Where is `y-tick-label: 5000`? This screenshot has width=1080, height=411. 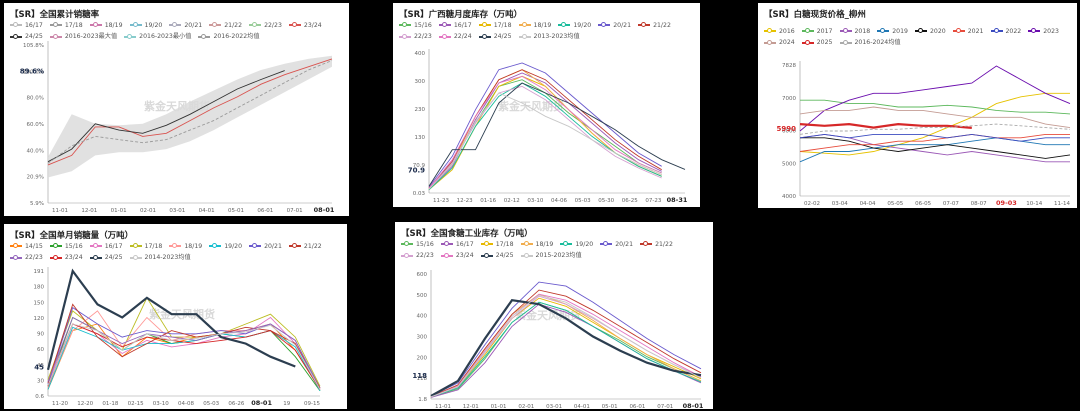 y-tick-label: 5000 is located at coordinates (789, 164).